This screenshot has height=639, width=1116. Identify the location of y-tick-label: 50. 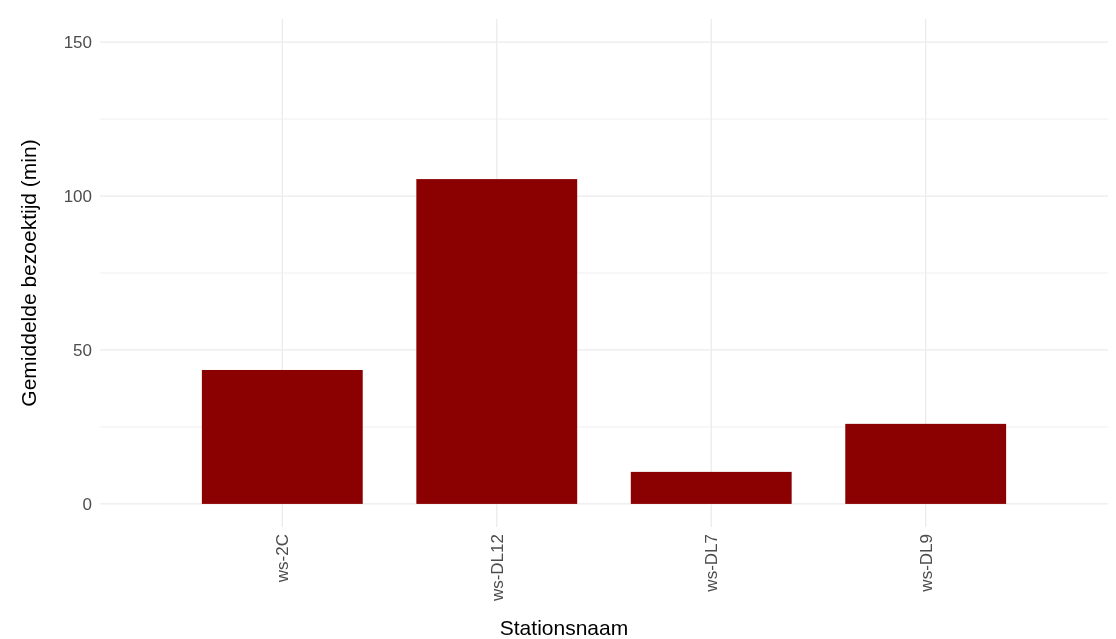
(82, 350).